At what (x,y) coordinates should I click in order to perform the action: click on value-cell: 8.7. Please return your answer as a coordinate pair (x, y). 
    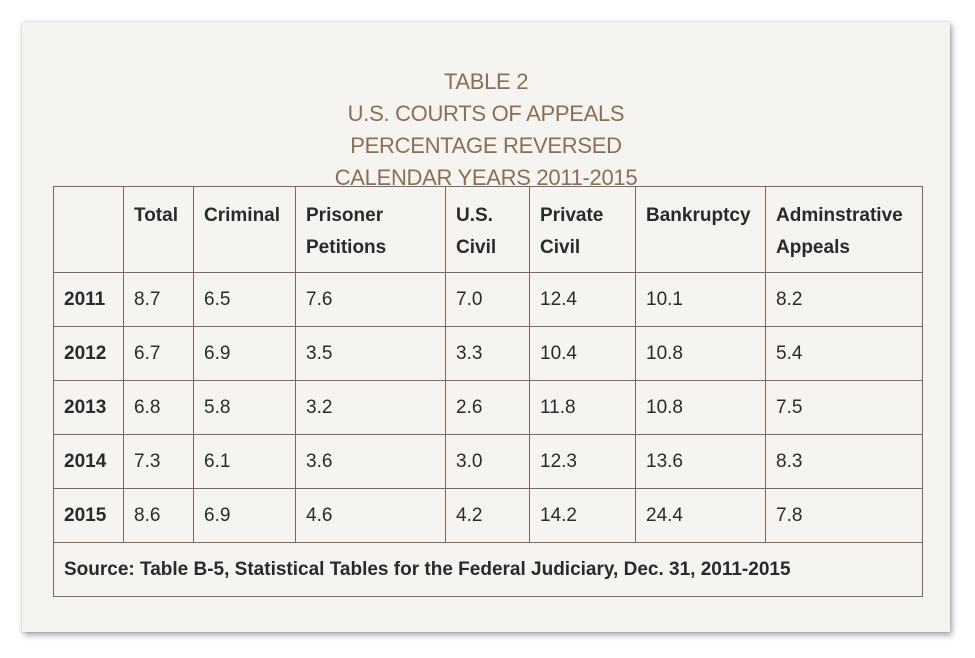
    Looking at the image, I should click on (158, 299).